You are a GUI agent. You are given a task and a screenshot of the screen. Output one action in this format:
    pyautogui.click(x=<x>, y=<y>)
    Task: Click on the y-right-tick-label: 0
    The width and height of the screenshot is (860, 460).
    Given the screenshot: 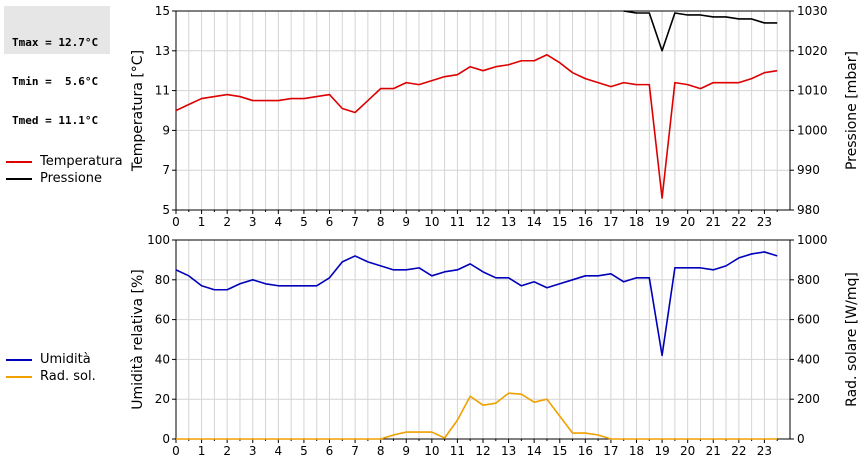 What is the action you would take?
    pyautogui.click(x=801, y=439)
    